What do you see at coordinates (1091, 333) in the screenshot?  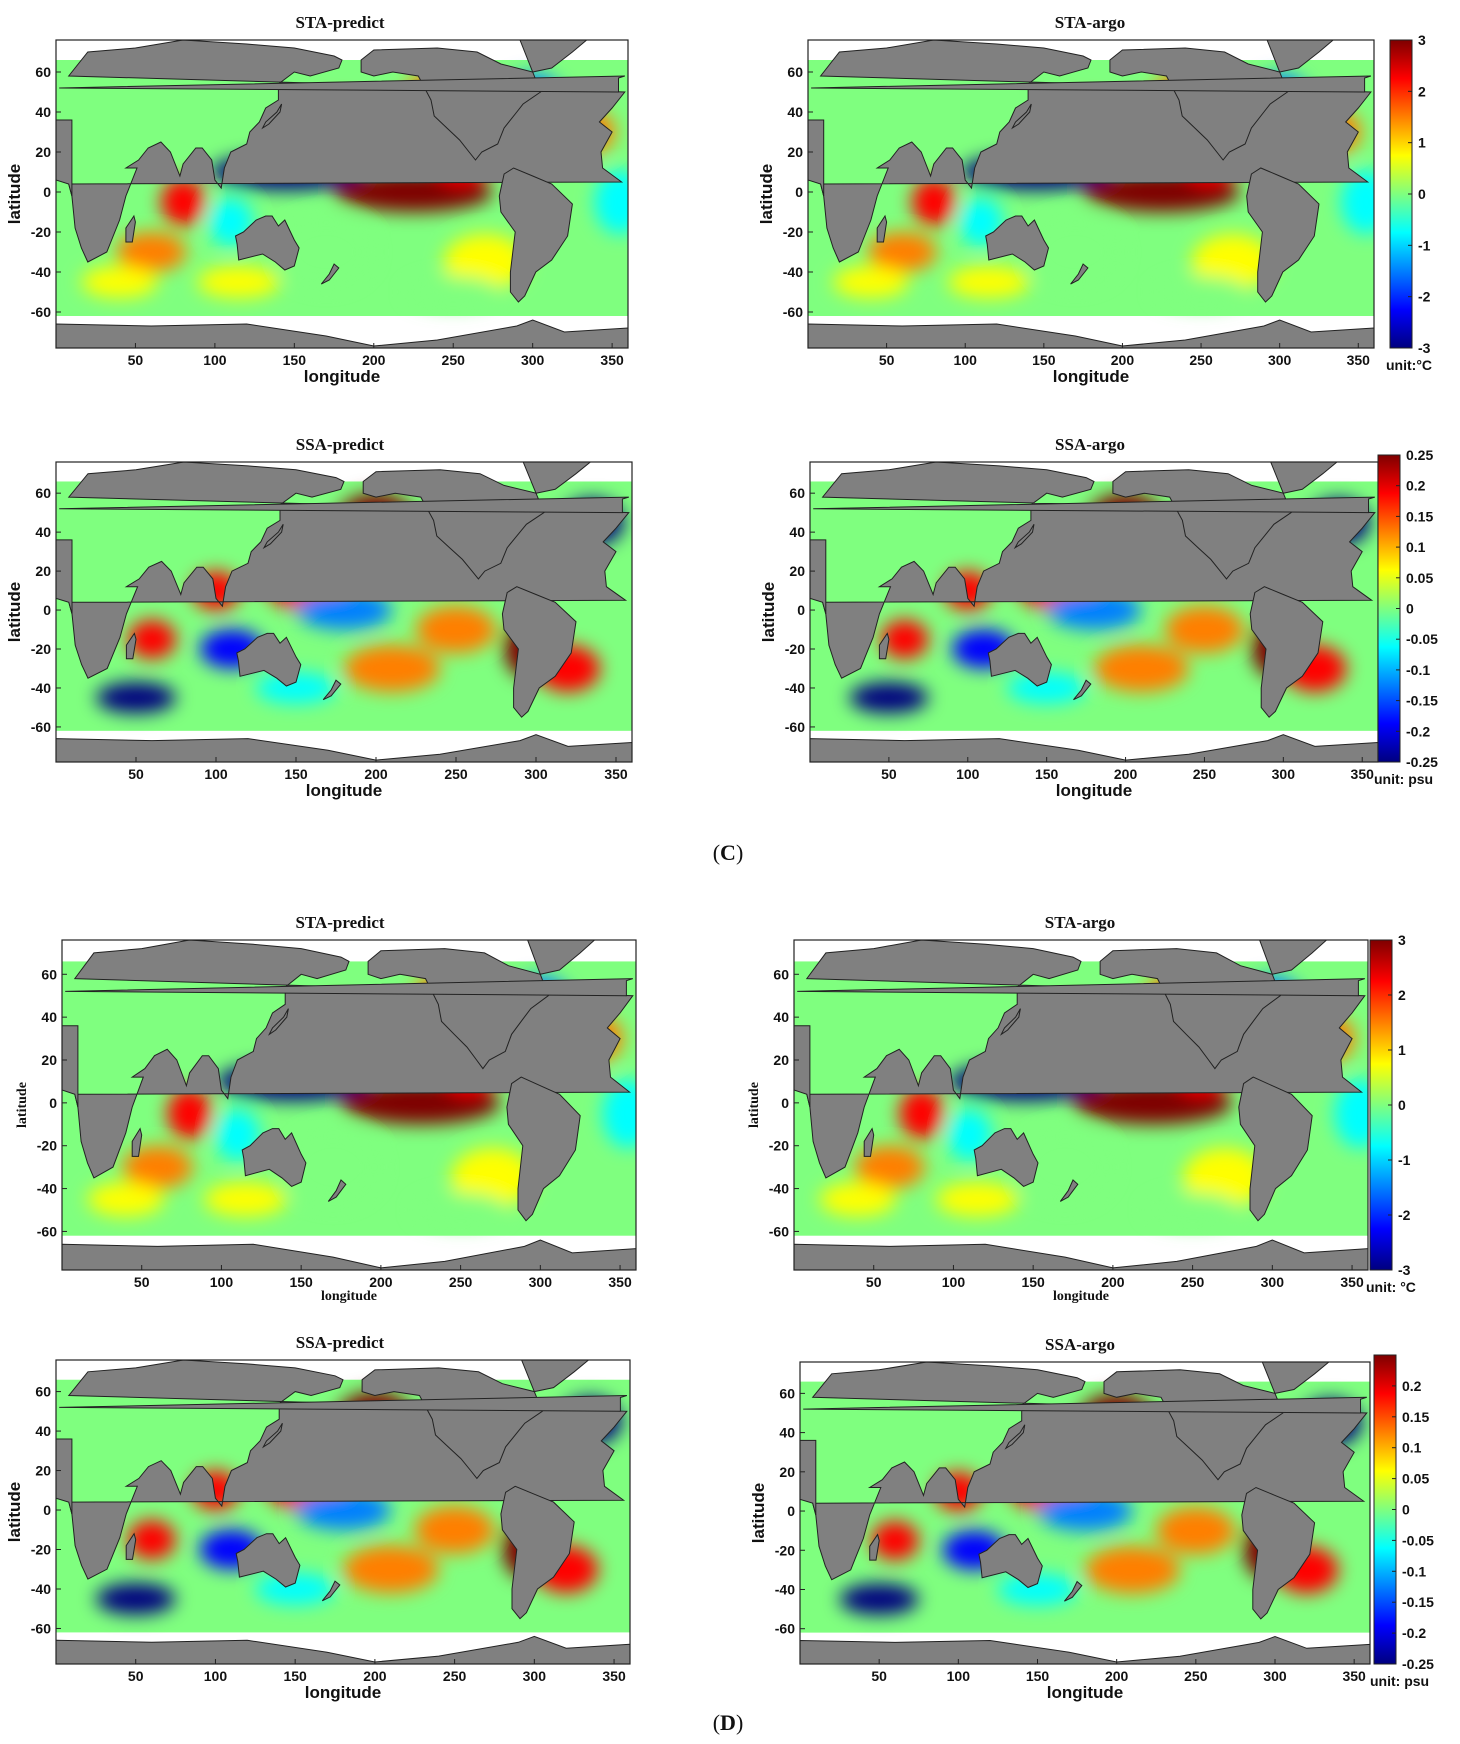 I see `land-antarctica` at bounding box center [1091, 333].